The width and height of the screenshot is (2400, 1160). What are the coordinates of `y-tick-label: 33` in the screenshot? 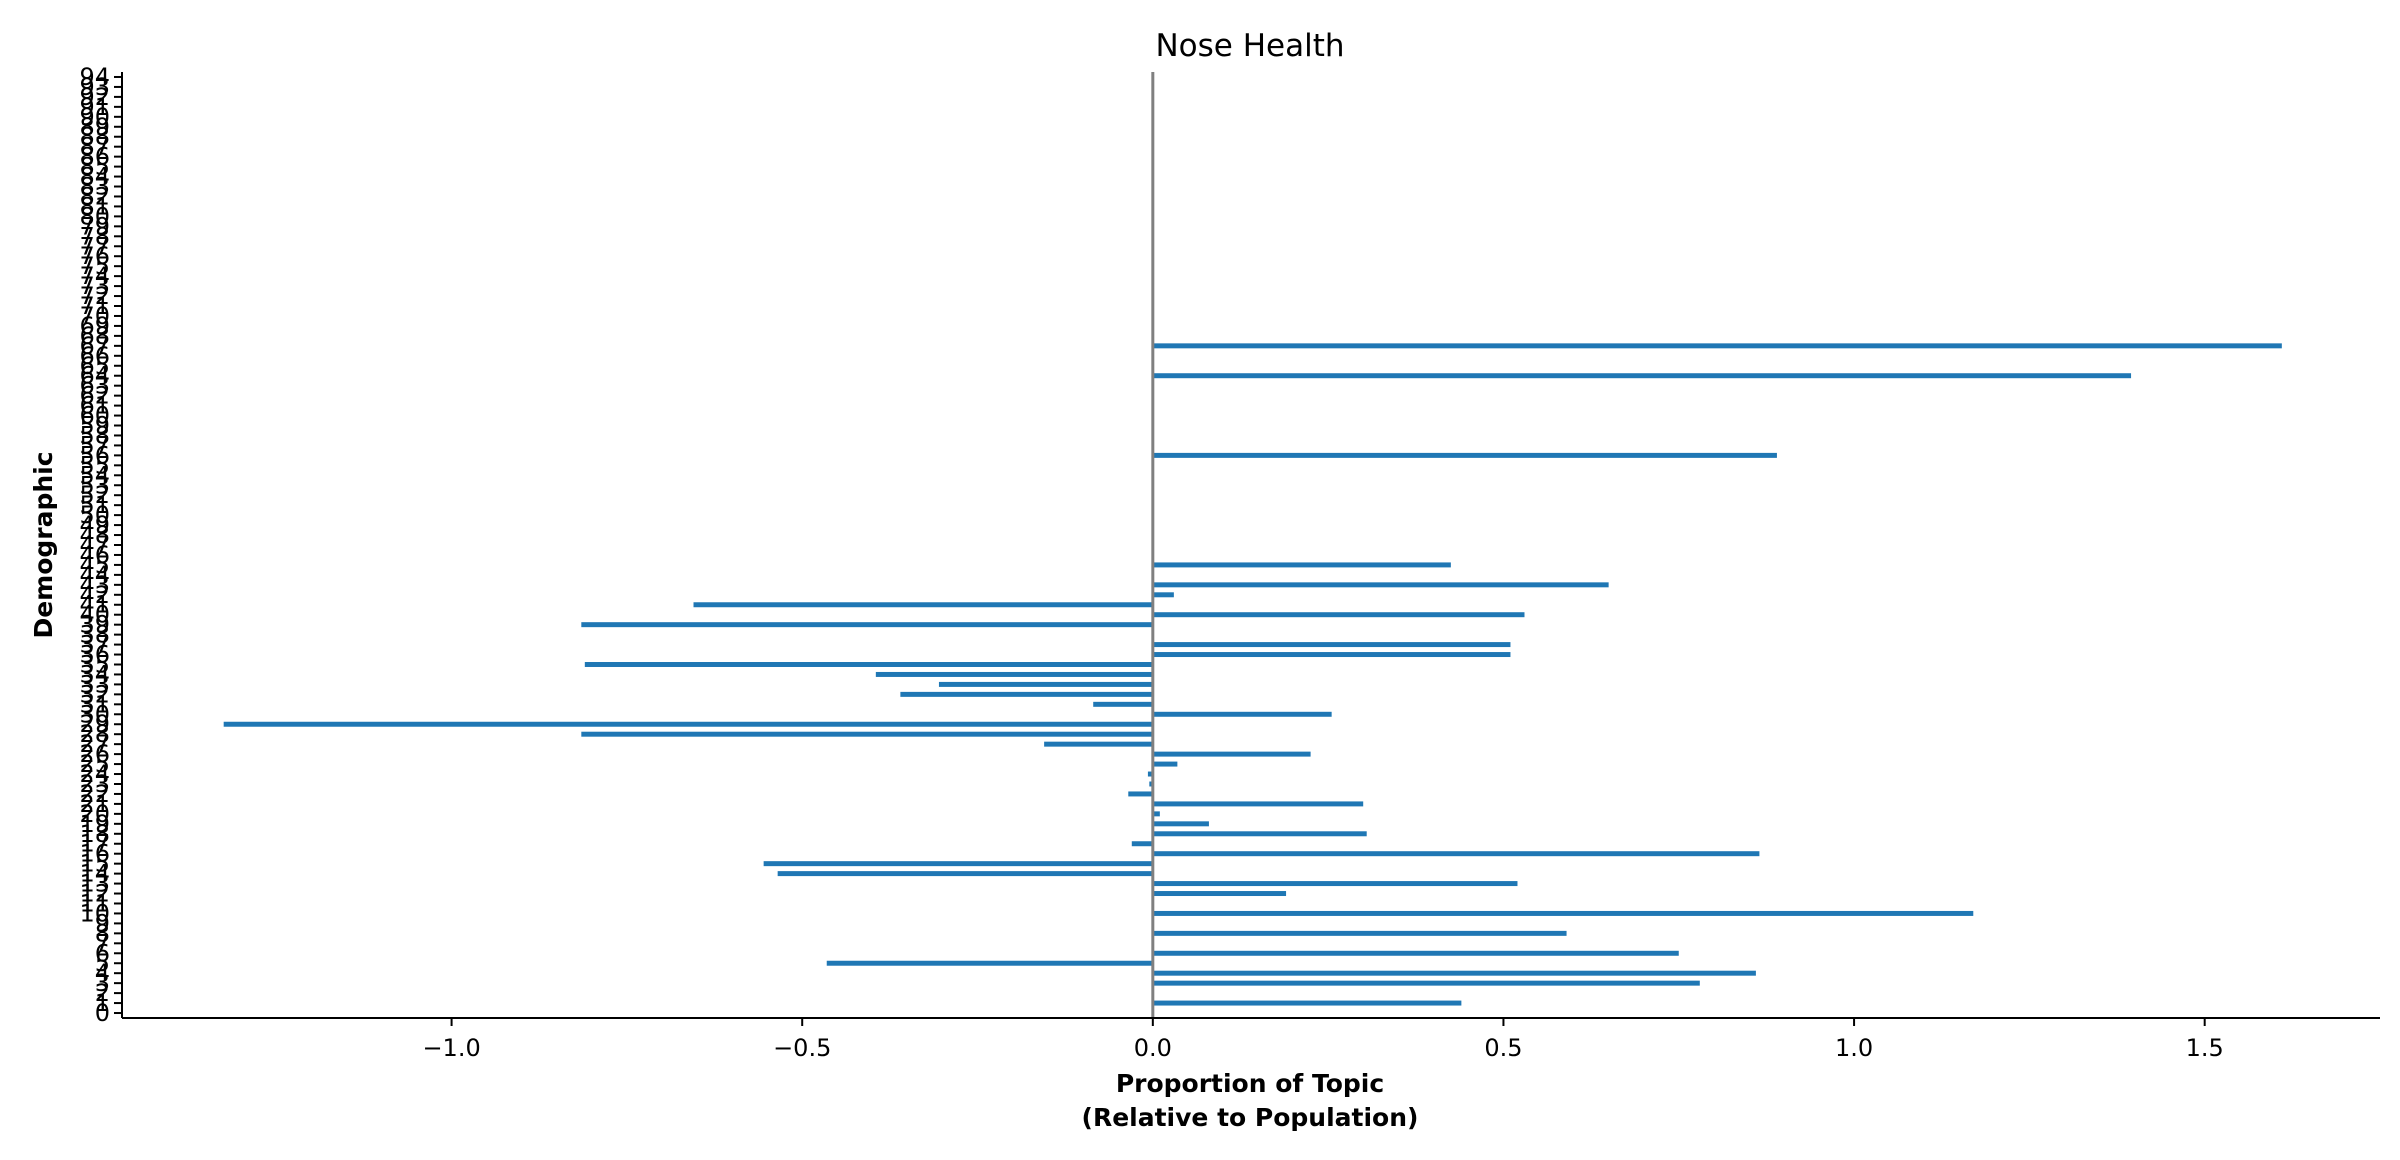 It's located at (94, 684).